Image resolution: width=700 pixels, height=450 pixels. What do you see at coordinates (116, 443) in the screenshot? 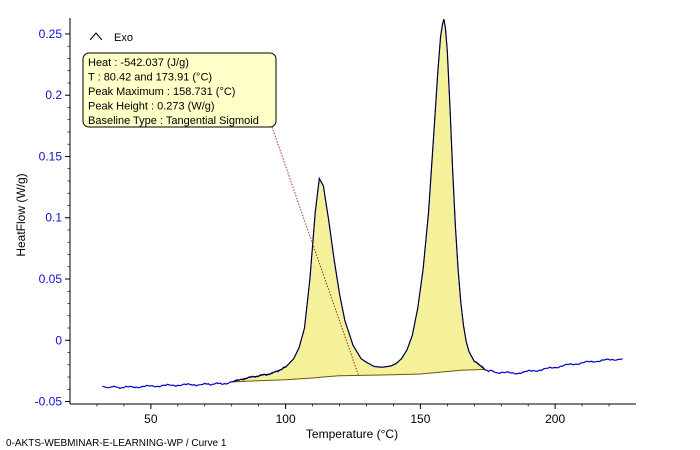
I see `footer-caption: 0-AKTS-WEBMINAR-E-LEARNING-WP / Curve 1` at bounding box center [116, 443].